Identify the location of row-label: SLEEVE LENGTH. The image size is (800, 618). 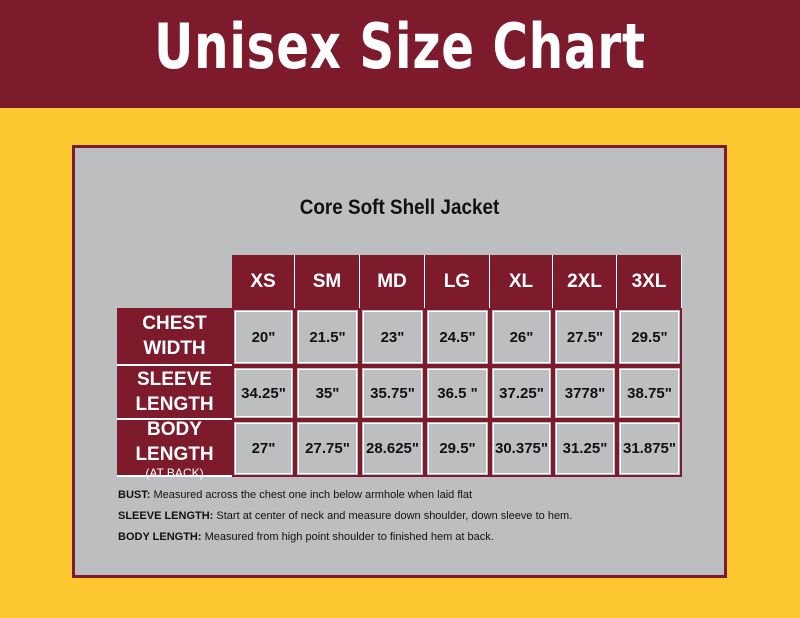
(174, 393).